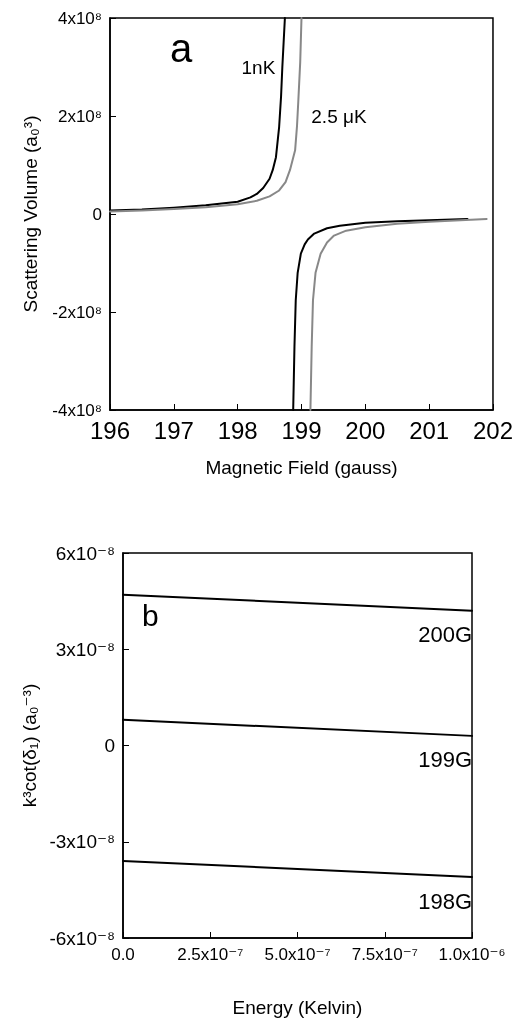  Describe the element at coordinates (82, 842) in the screenshot. I see `y-tick-label: -3x10⁻⁸` at that location.